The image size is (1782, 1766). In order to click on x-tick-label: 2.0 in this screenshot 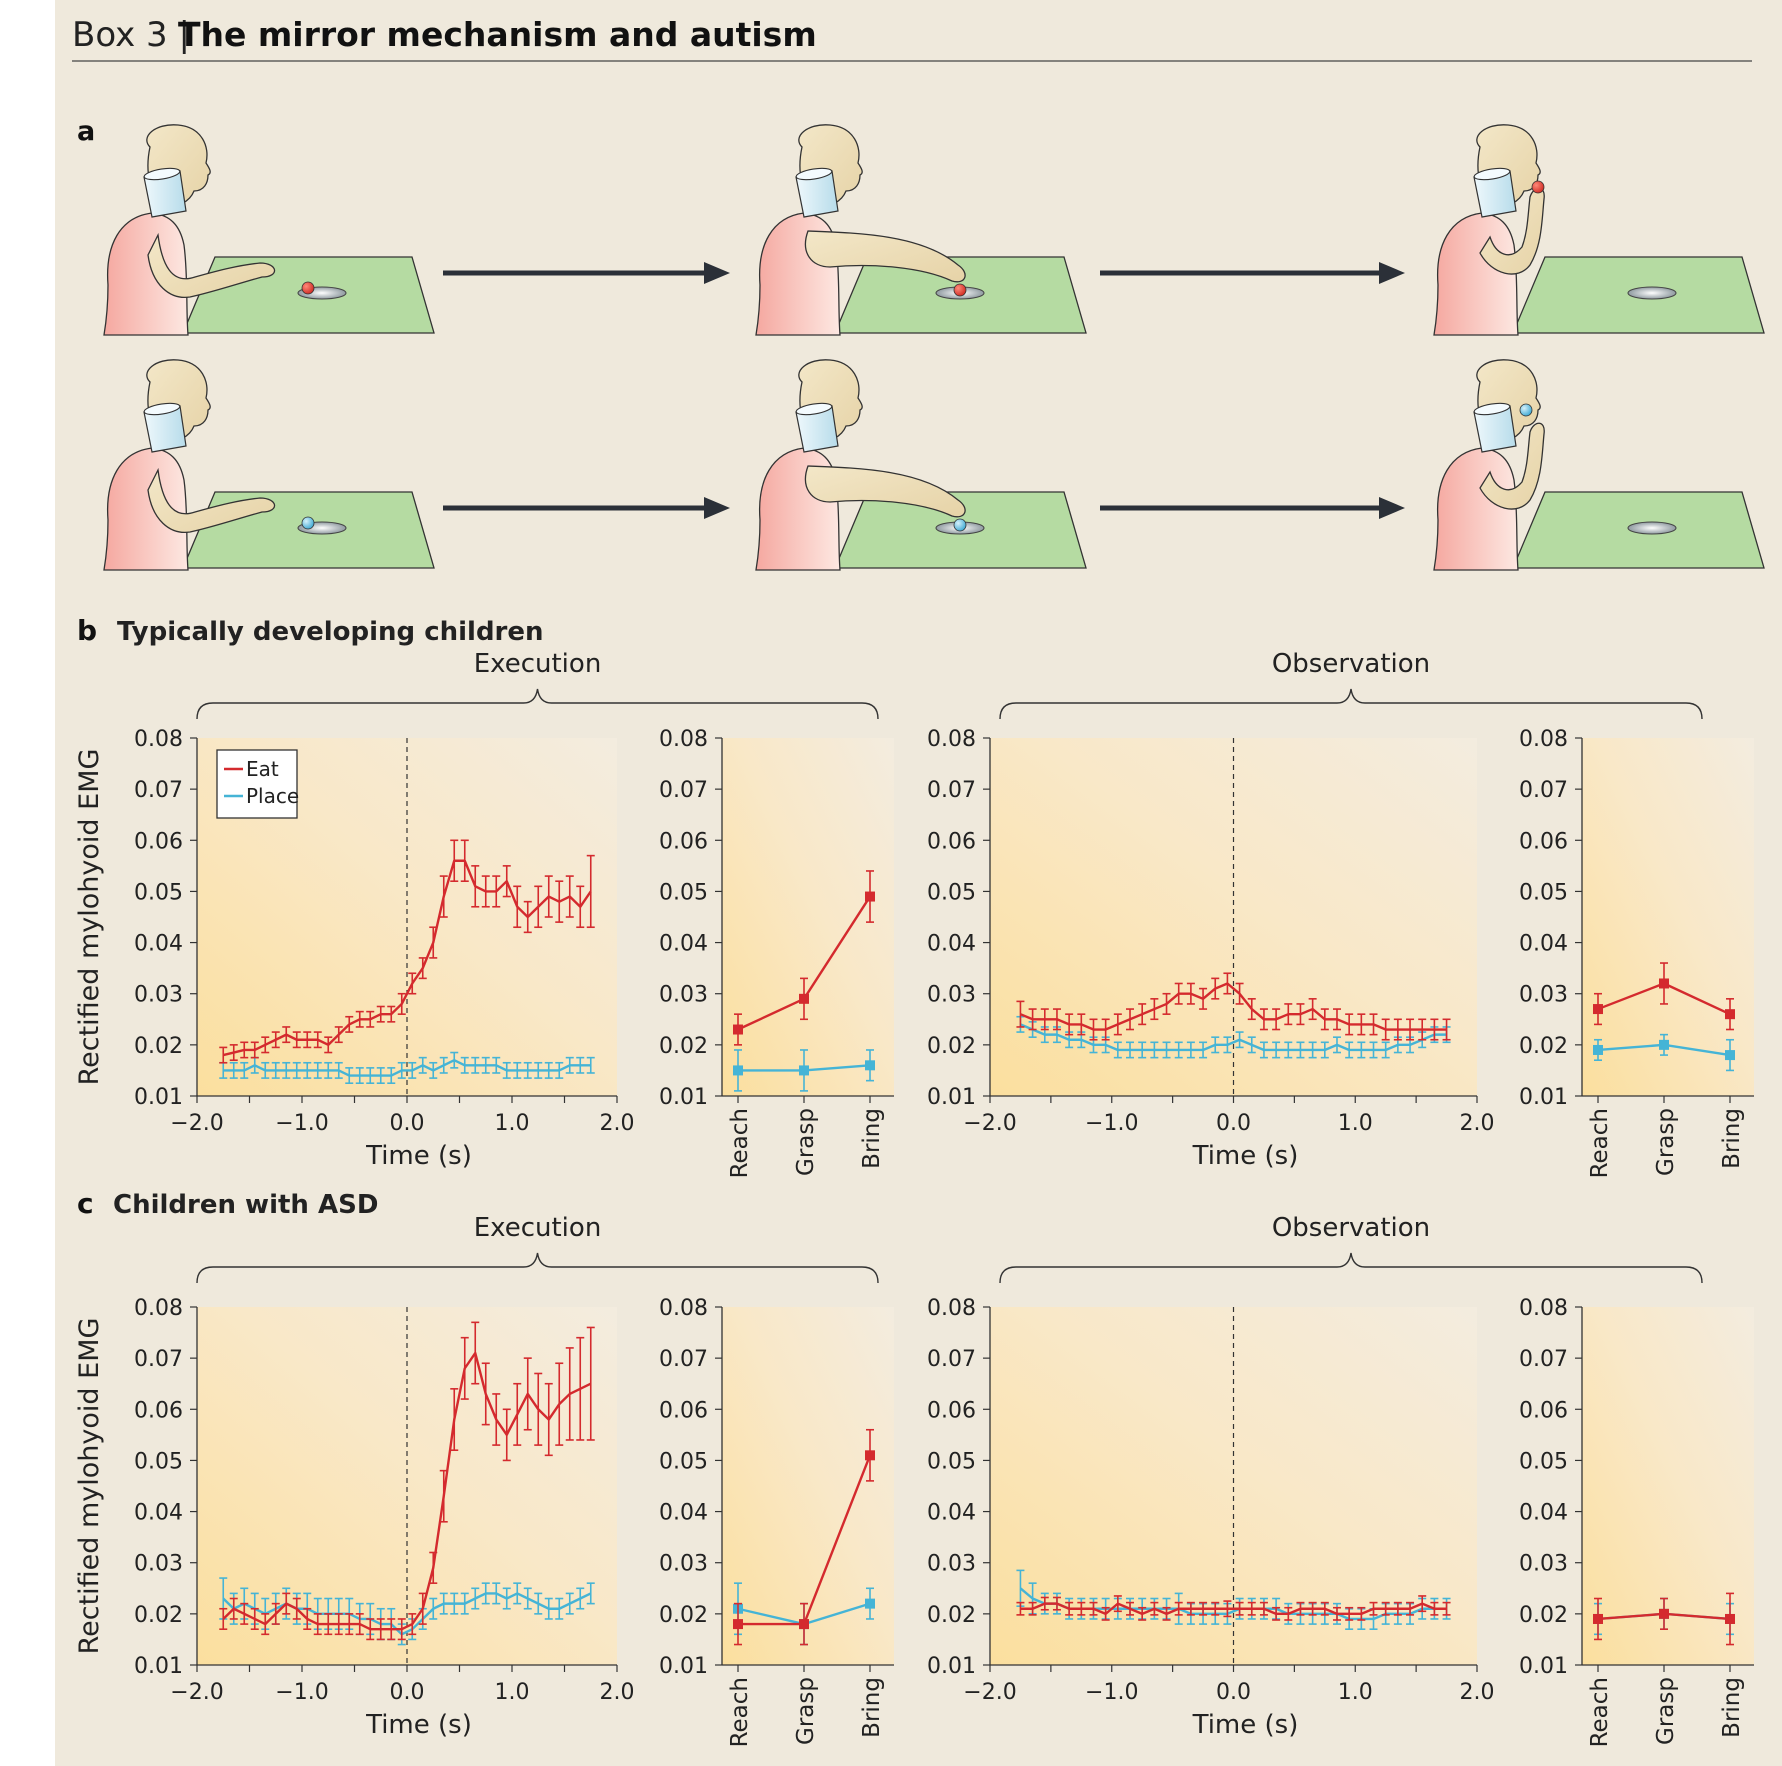, I will do `click(617, 1123)`.